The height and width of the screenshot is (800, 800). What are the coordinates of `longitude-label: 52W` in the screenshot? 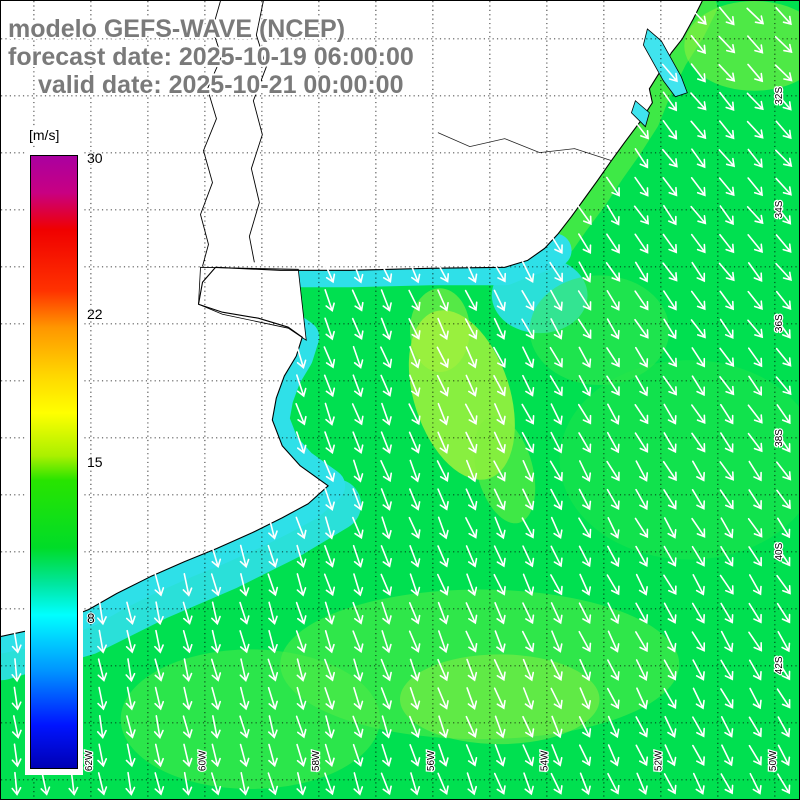 It's located at (658, 760).